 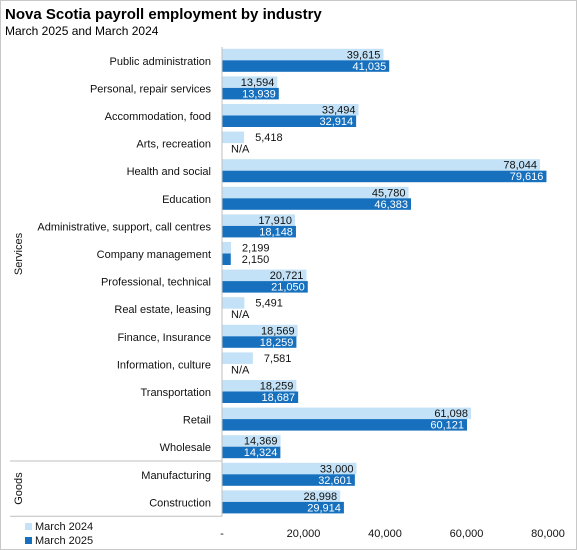 I want to click on data-label: 41,035, so click(x=370, y=67).